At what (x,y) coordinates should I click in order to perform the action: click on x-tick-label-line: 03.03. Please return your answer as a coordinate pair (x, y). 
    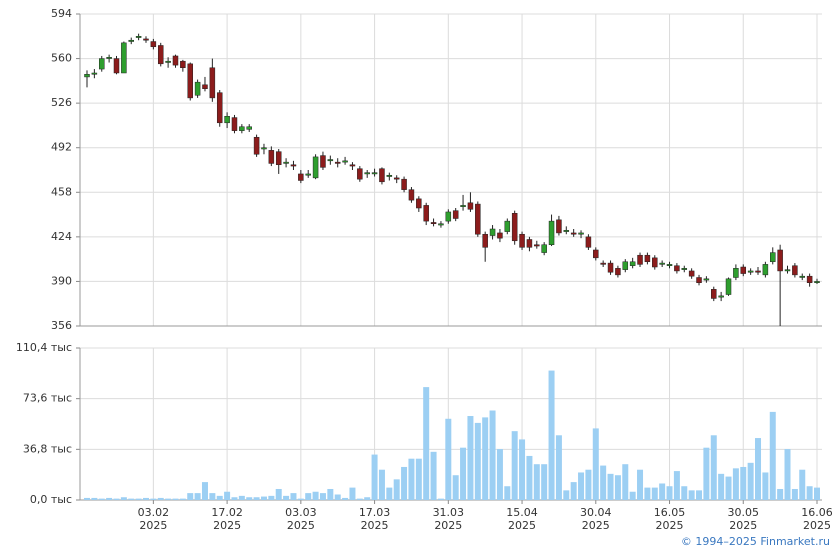
    Looking at the image, I should click on (301, 512).